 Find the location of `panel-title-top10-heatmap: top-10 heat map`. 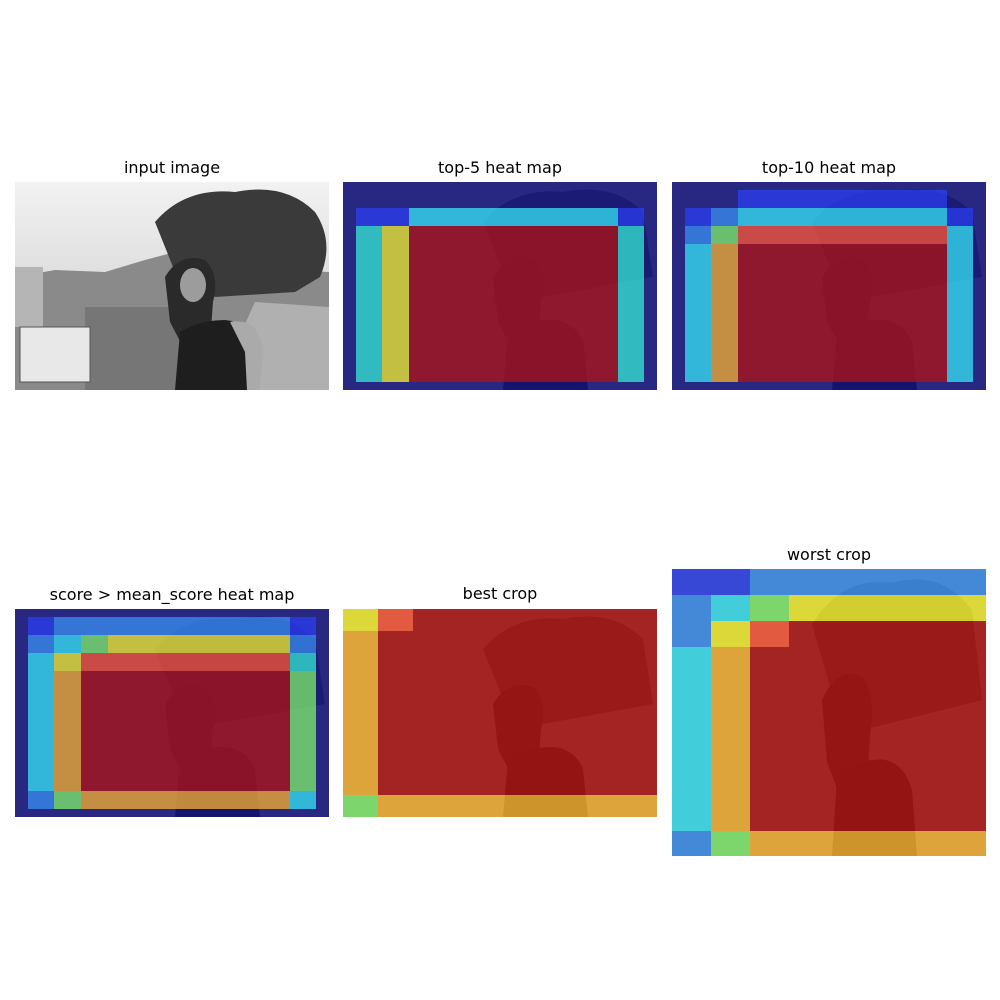

panel-title-top10-heatmap: top-10 heat map is located at coordinates (829, 167).